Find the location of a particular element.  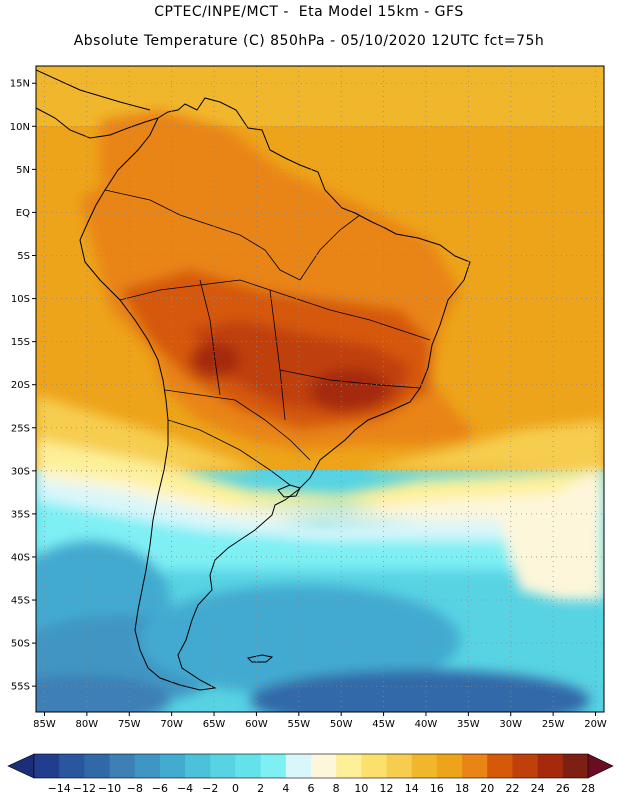

falkland-islands is located at coordinates (260, 658).